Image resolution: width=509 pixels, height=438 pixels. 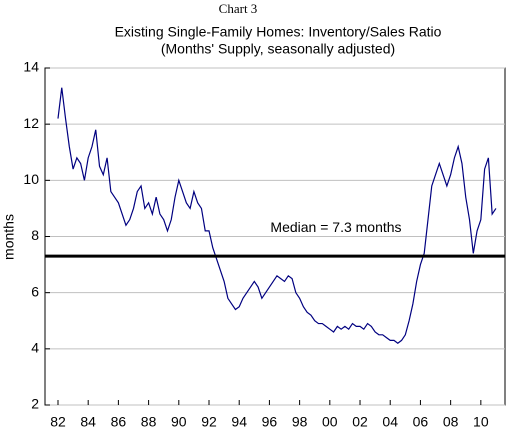 What do you see at coordinates (300, 422) in the screenshot?
I see `x-tick-label: 98` at bounding box center [300, 422].